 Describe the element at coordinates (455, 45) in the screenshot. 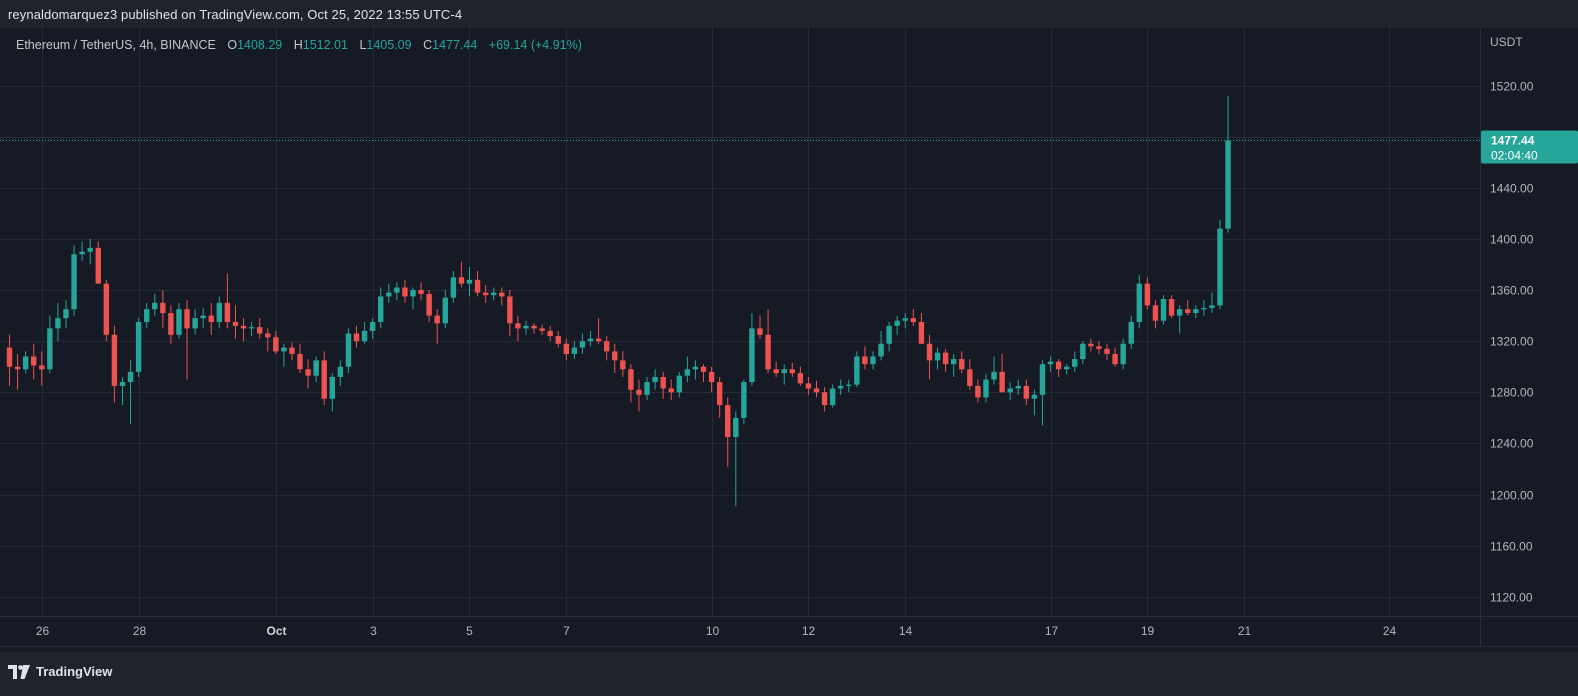

I see `close-value: 1477.44` at that location.